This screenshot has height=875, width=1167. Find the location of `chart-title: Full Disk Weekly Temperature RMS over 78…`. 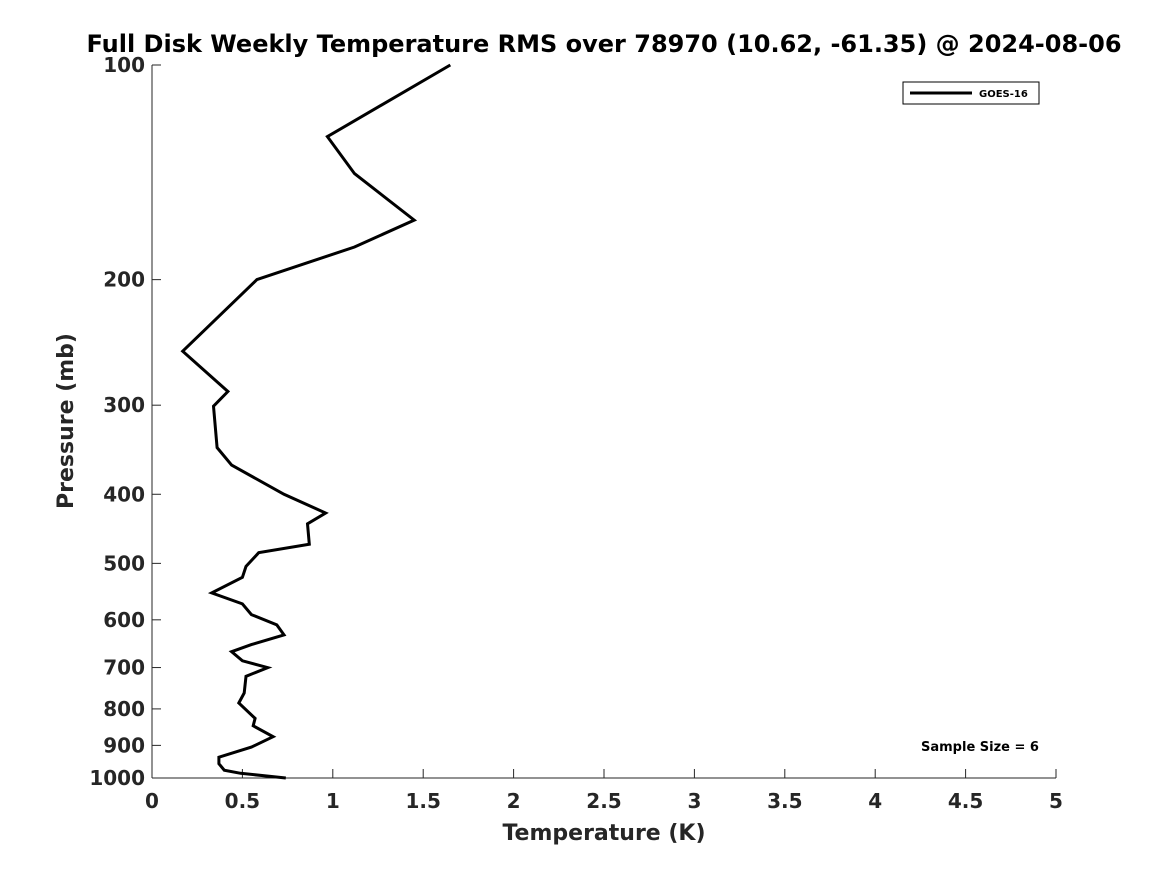

chart-title: Full Disk Weekly Temperature RMS over 78… is located at coordinates (603, 44).